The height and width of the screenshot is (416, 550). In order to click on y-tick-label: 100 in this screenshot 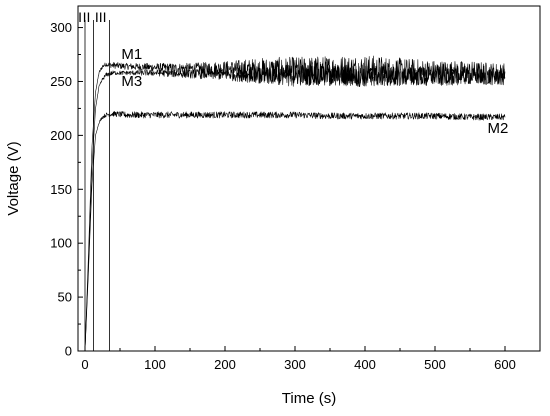, I will do `click(61, 243)`.